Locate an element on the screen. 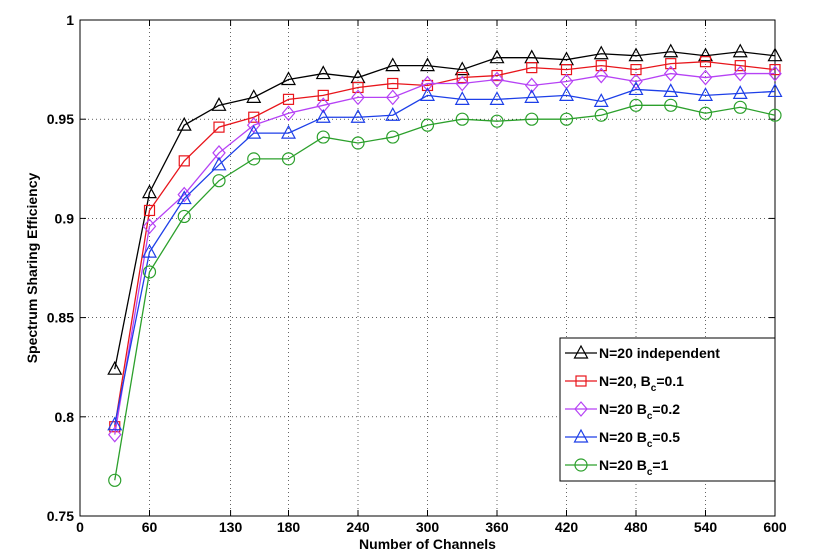 This screenshot has width=830, height=558. y-tick-label: 1 is located at coordinates (70, 20).